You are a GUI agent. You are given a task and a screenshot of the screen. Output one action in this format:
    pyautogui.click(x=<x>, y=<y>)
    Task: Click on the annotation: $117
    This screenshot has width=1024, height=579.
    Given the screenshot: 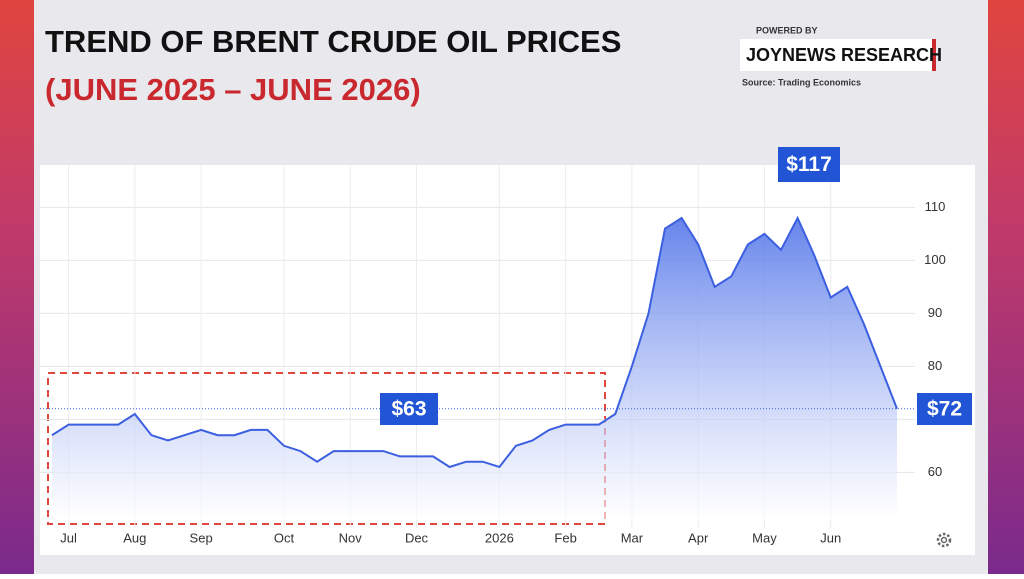 What is the action you would take?
    pyautogui.click(x=809, y=164)
    